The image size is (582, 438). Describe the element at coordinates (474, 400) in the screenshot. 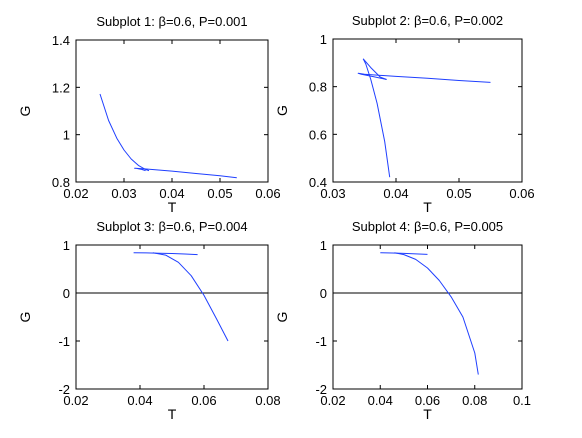

I see `subplot-4-xtick-label: 0.08` at that location.